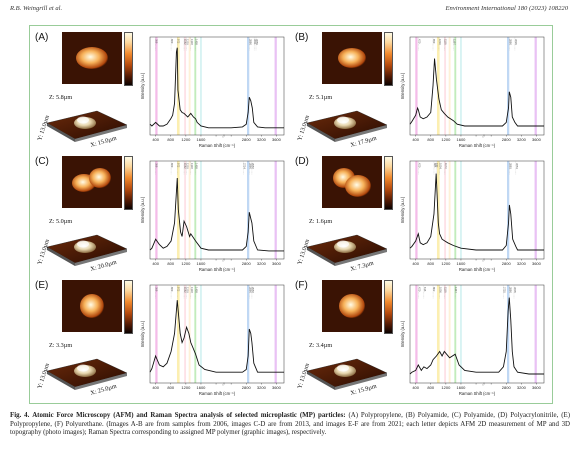 This screenshot has width=580, height=471. I want to click on peak-label: 3059, so click(257, 42).